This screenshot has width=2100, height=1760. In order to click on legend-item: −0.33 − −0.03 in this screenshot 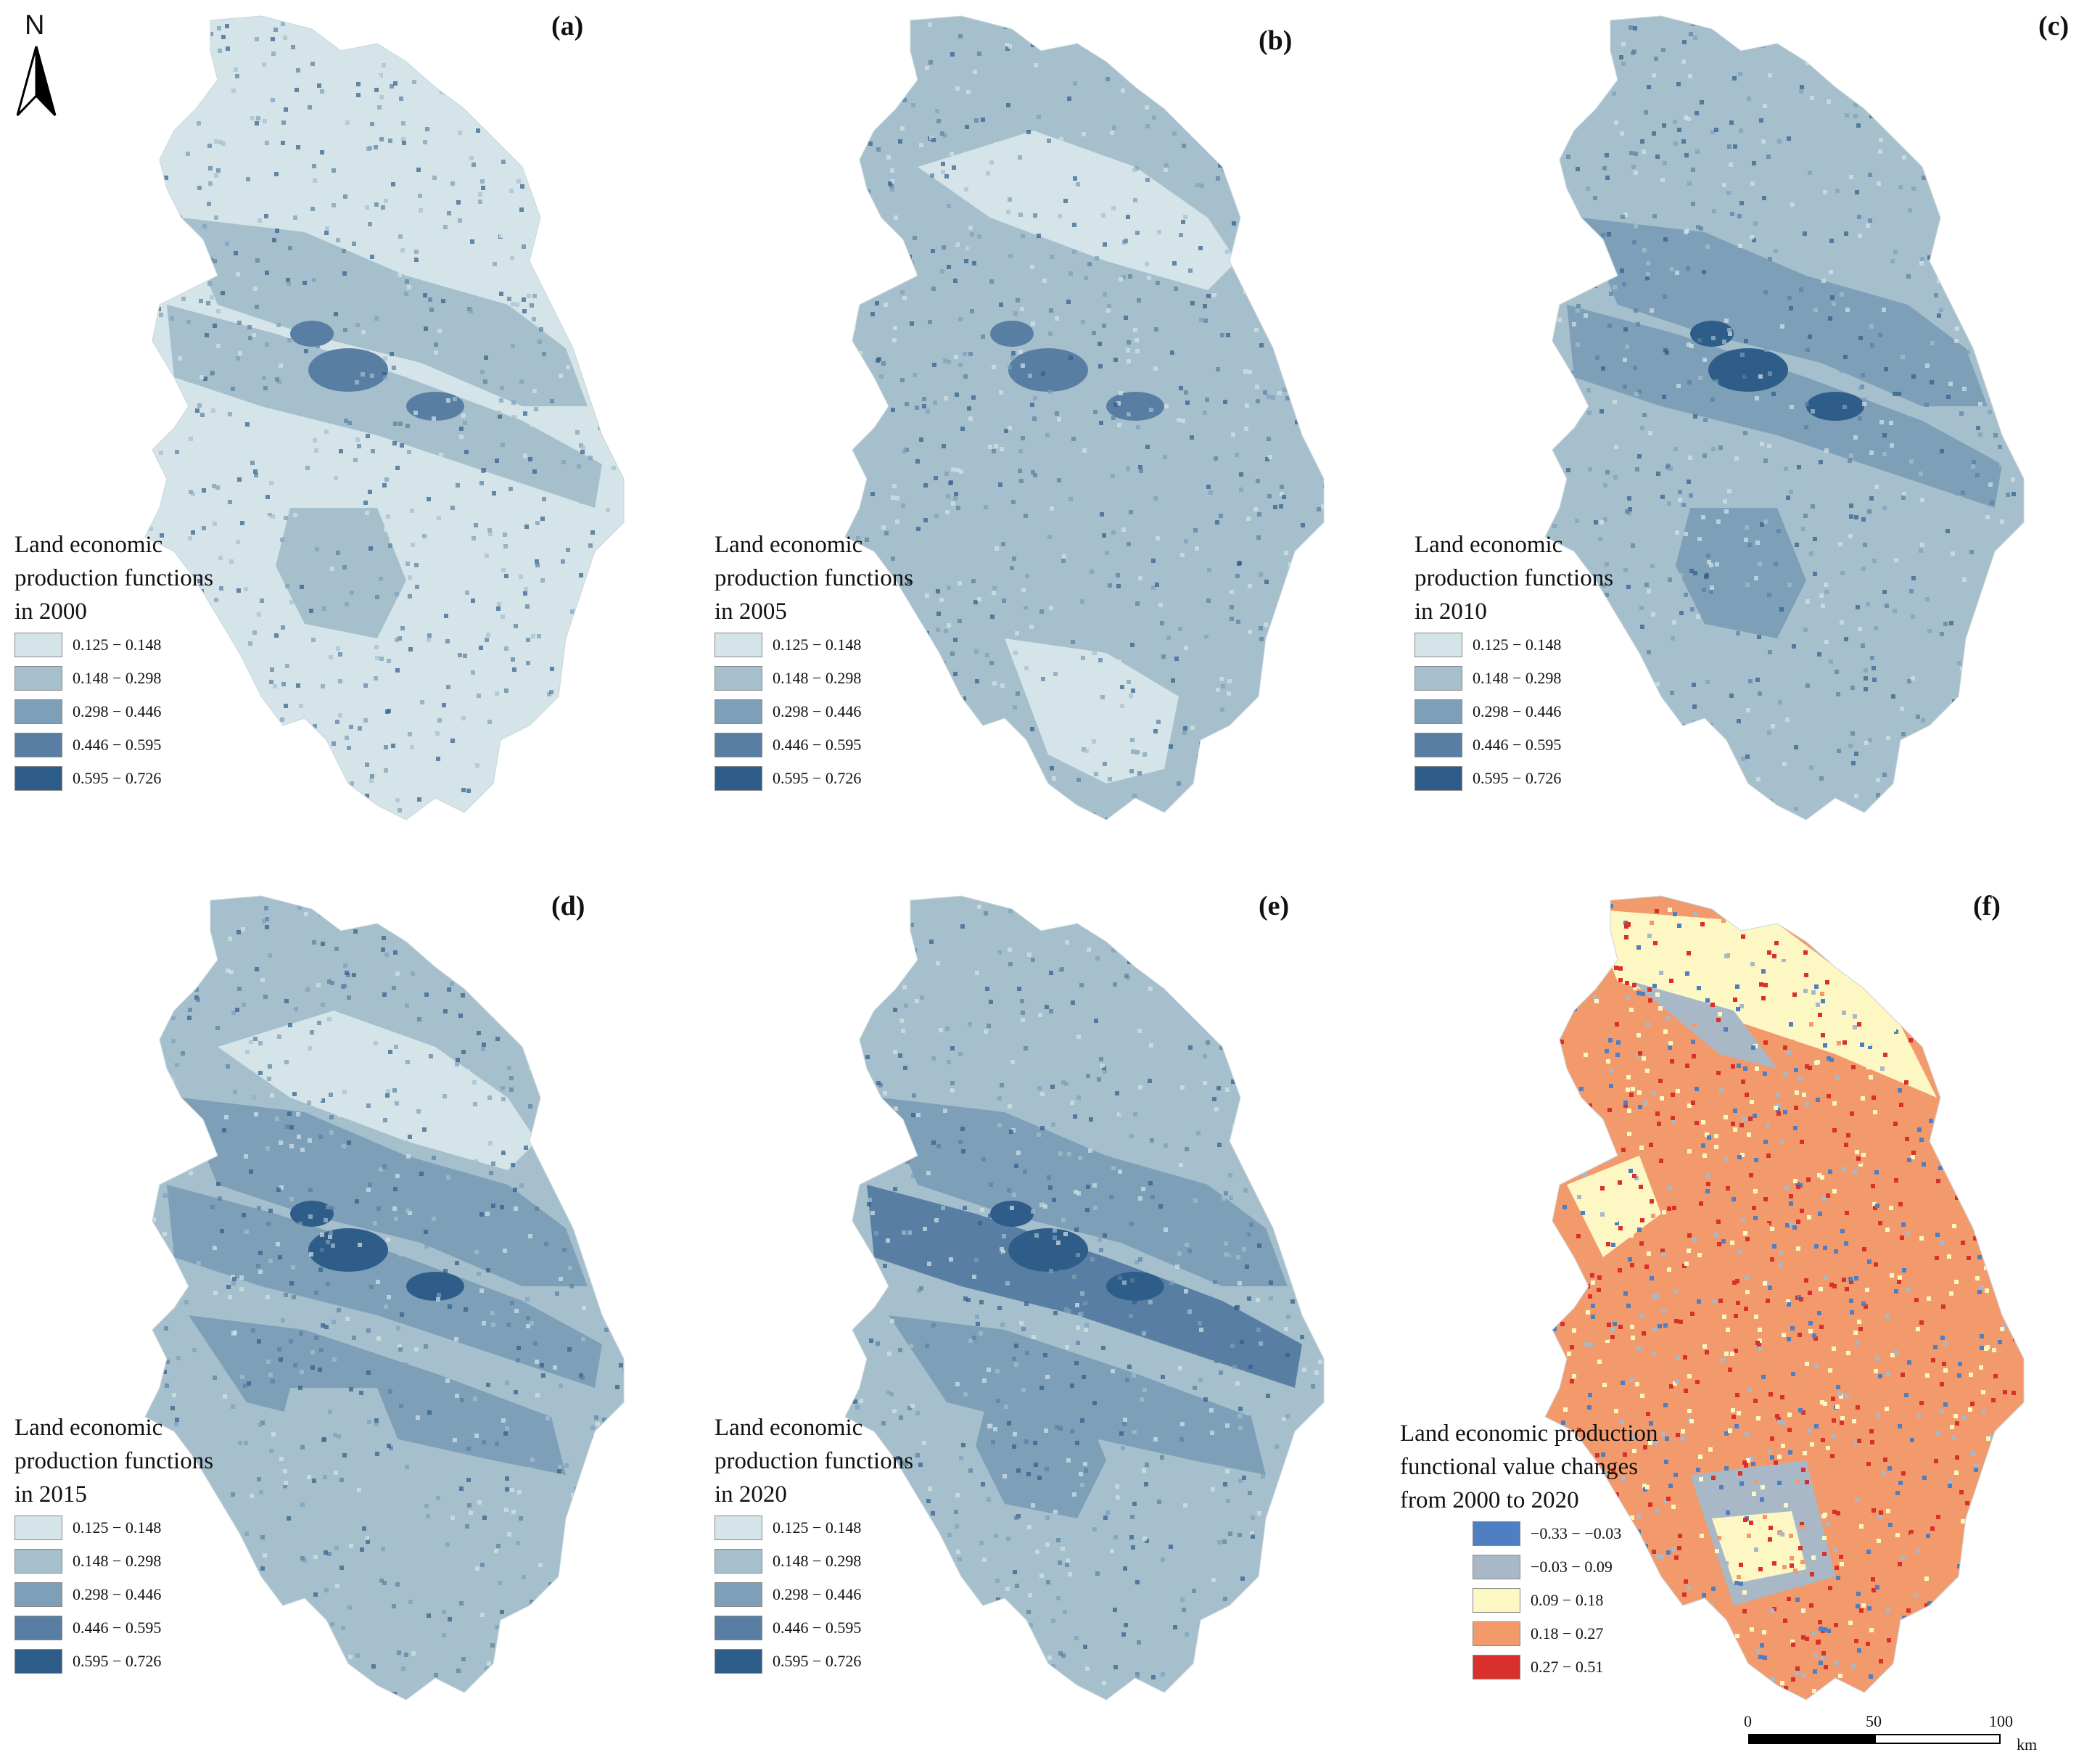, I will do `click(1565, 1533)`.